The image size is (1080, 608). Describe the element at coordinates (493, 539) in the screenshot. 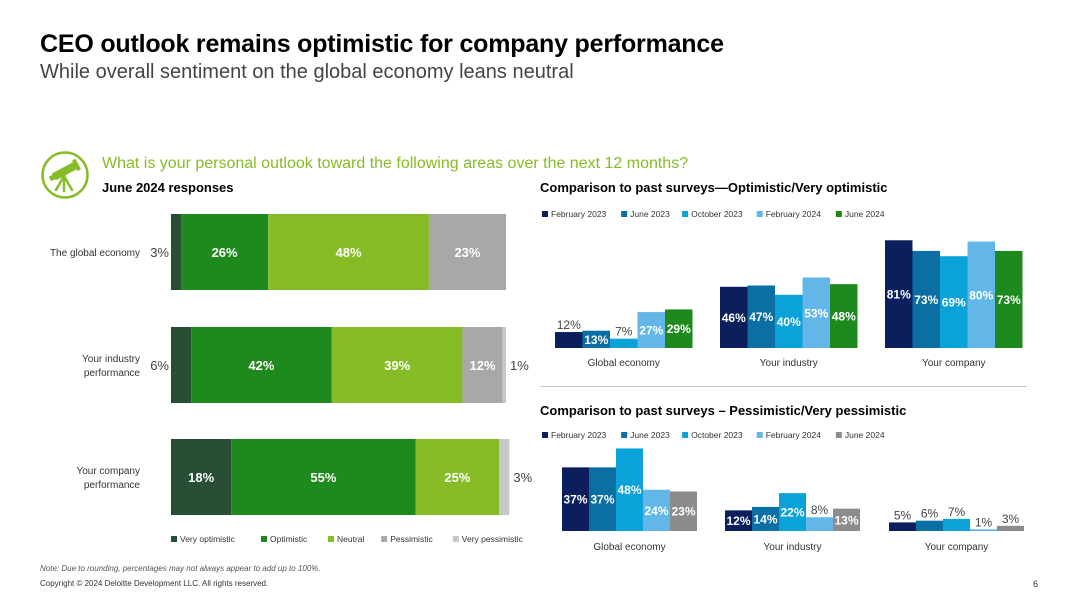

I see `legend-item: Very pessimistic` at that location.